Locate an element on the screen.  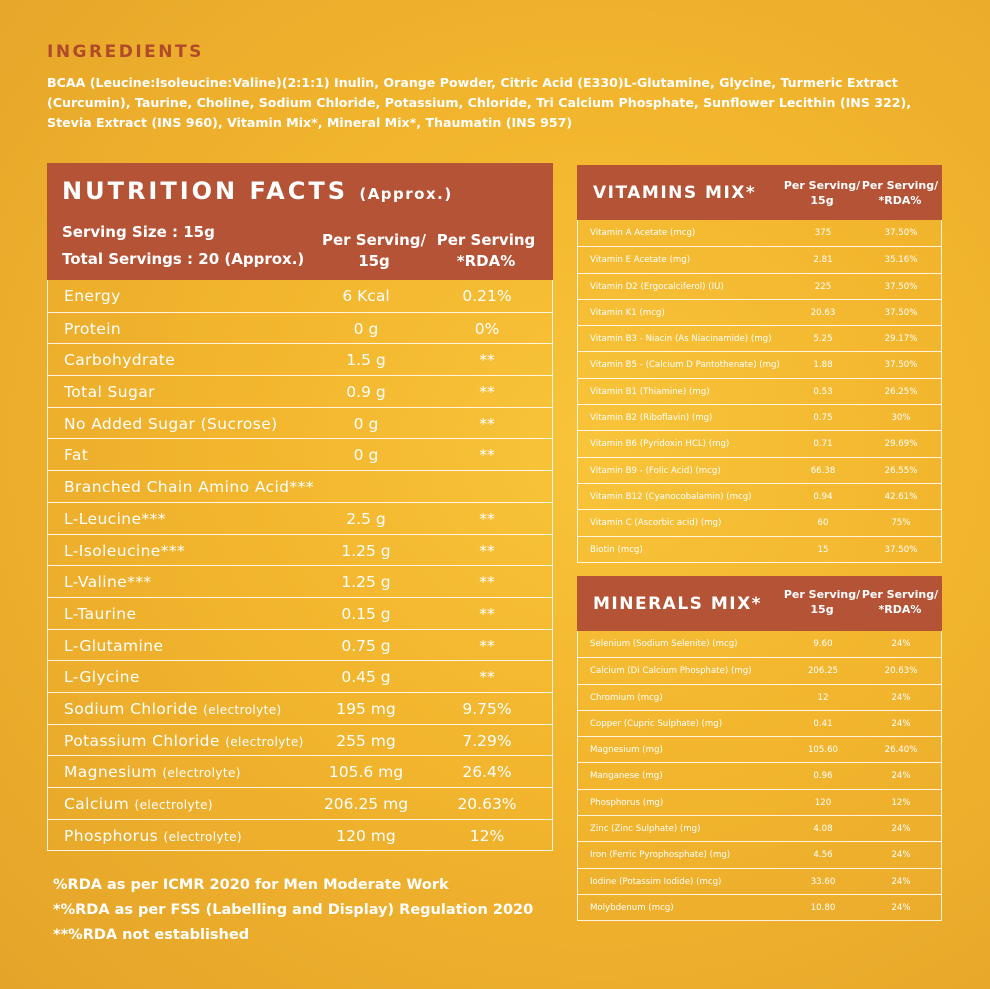
mineral-row: Molybdenum (mcg) 10.80 24% is located at coordinates (759, 906).